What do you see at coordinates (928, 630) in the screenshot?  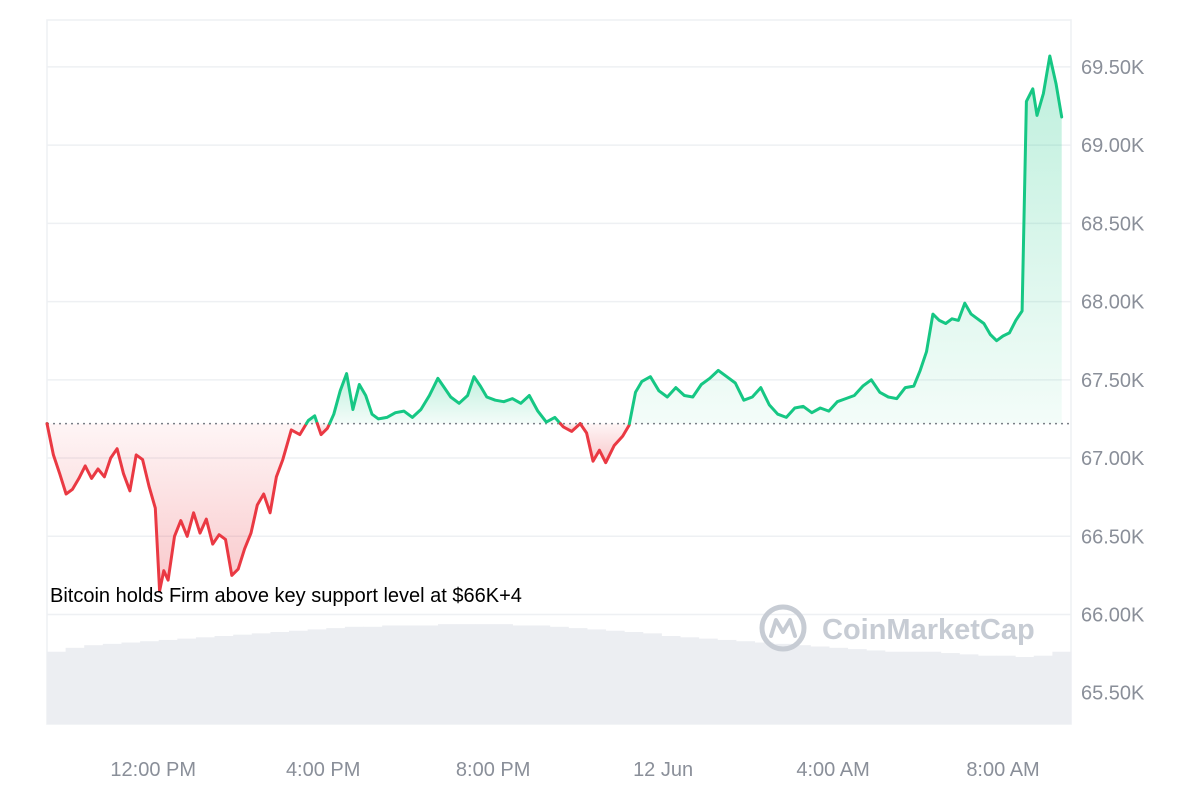 I see `watermark-text: CoinMarketCap` at bounding box center [928, 630].